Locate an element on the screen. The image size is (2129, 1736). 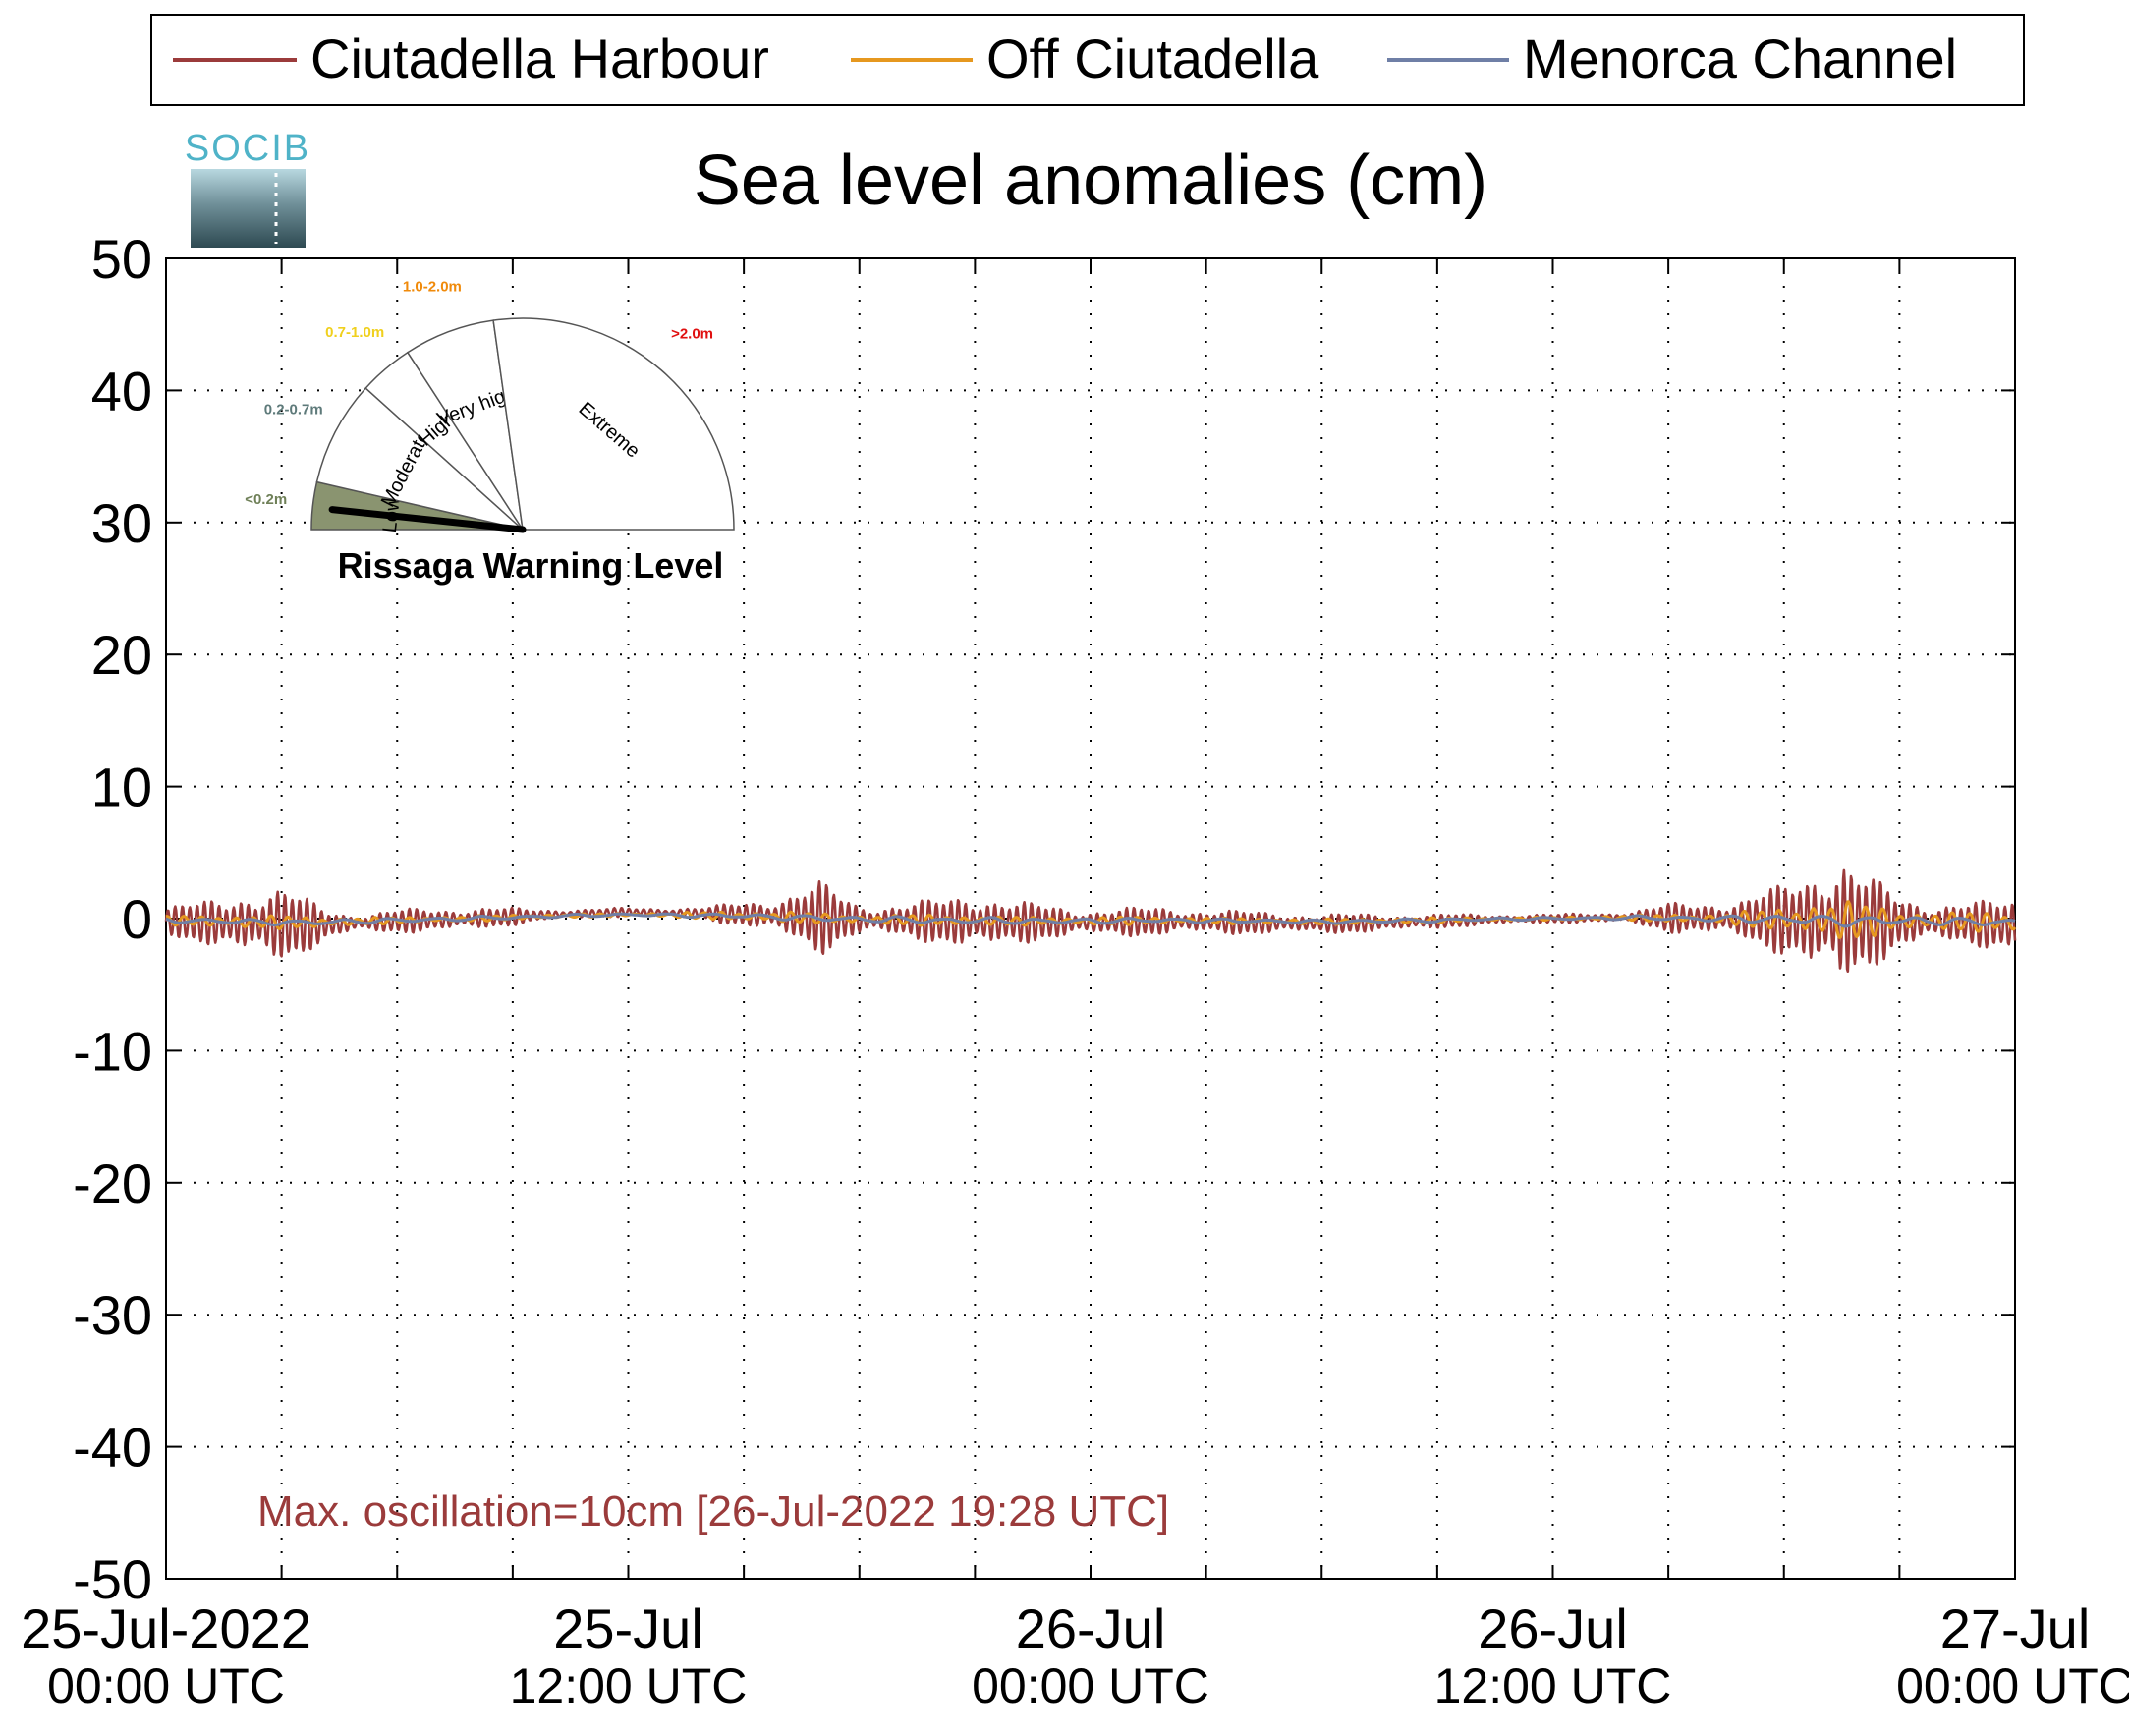
legend-label: Ciutadella Harbour is located at coordinates (539, 58).